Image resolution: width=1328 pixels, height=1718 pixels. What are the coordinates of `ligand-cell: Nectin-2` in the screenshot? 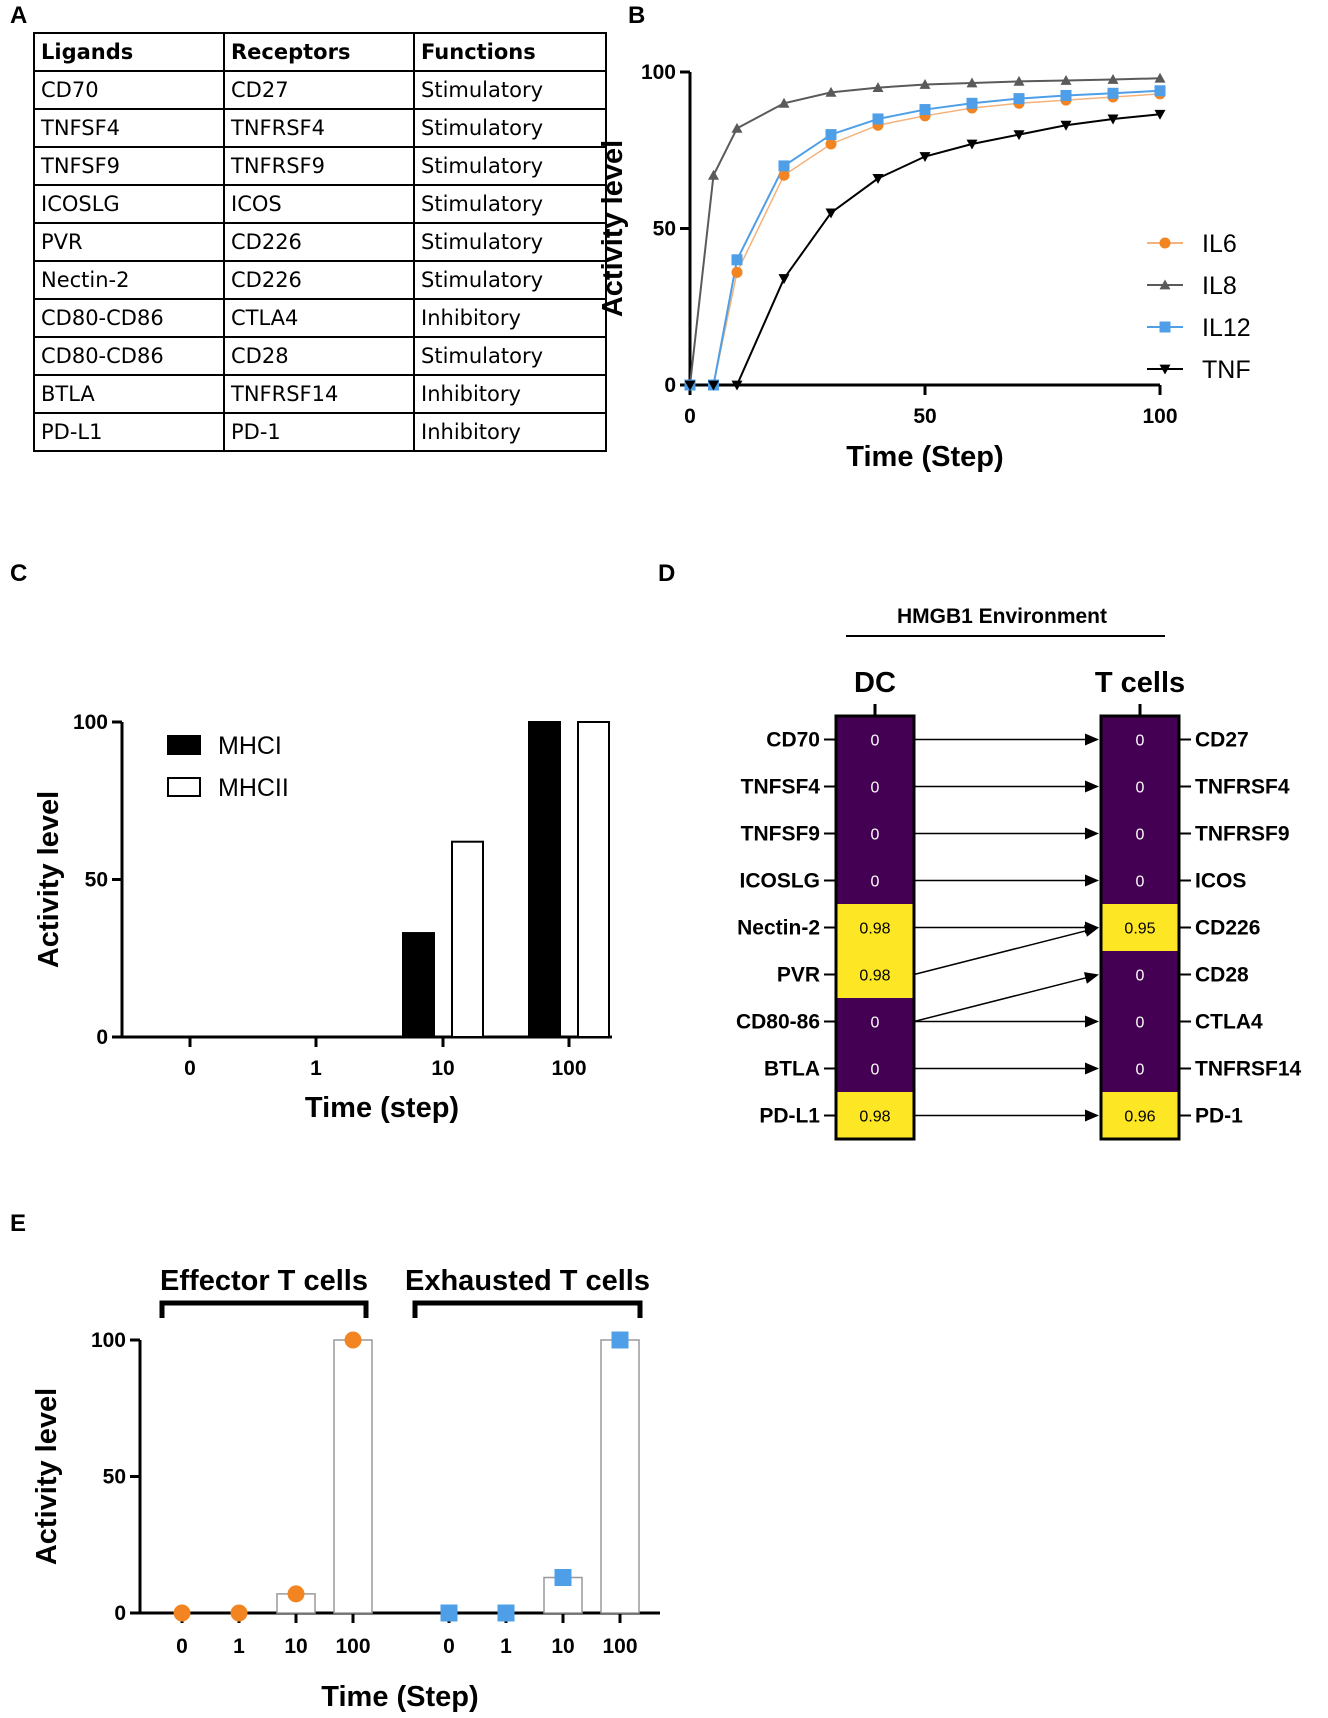 It's located at (129, 280).